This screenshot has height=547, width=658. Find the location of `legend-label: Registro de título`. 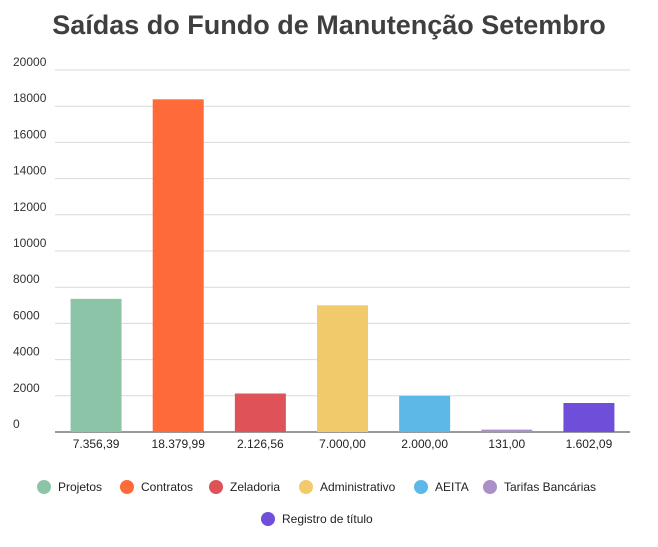

legend-label: Registro de título is located at coordinates (327, 519).